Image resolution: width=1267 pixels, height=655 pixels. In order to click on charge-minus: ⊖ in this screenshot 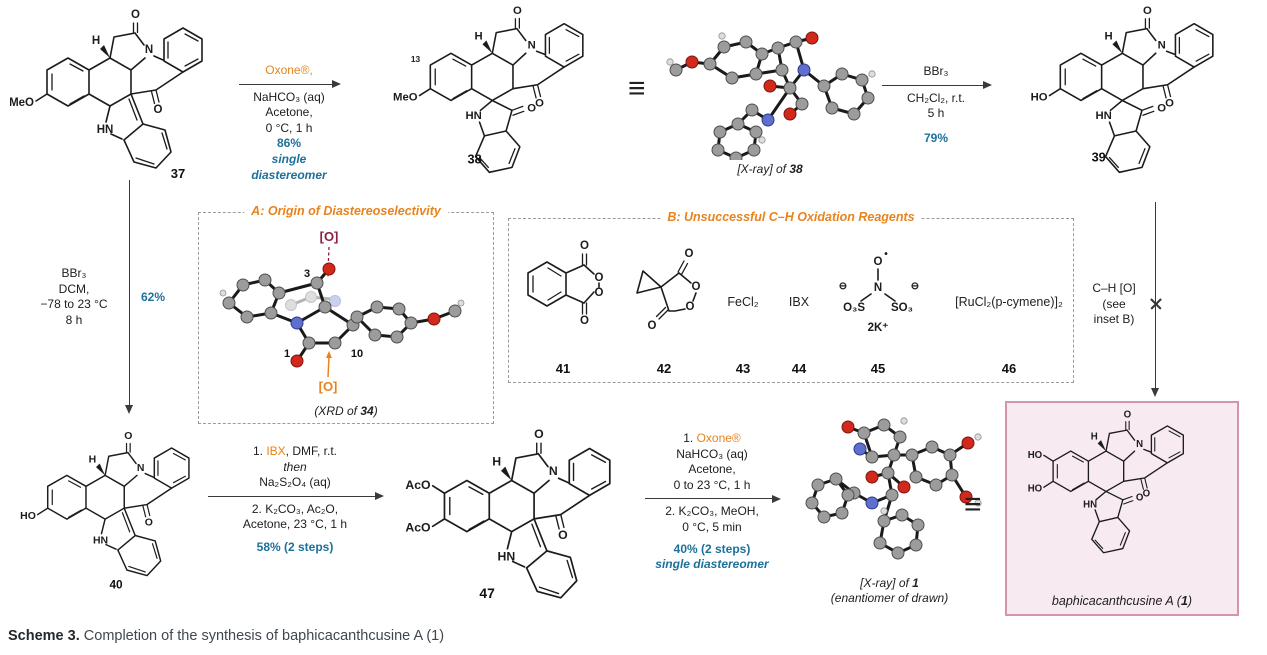, I will do `click(843, 286)`.